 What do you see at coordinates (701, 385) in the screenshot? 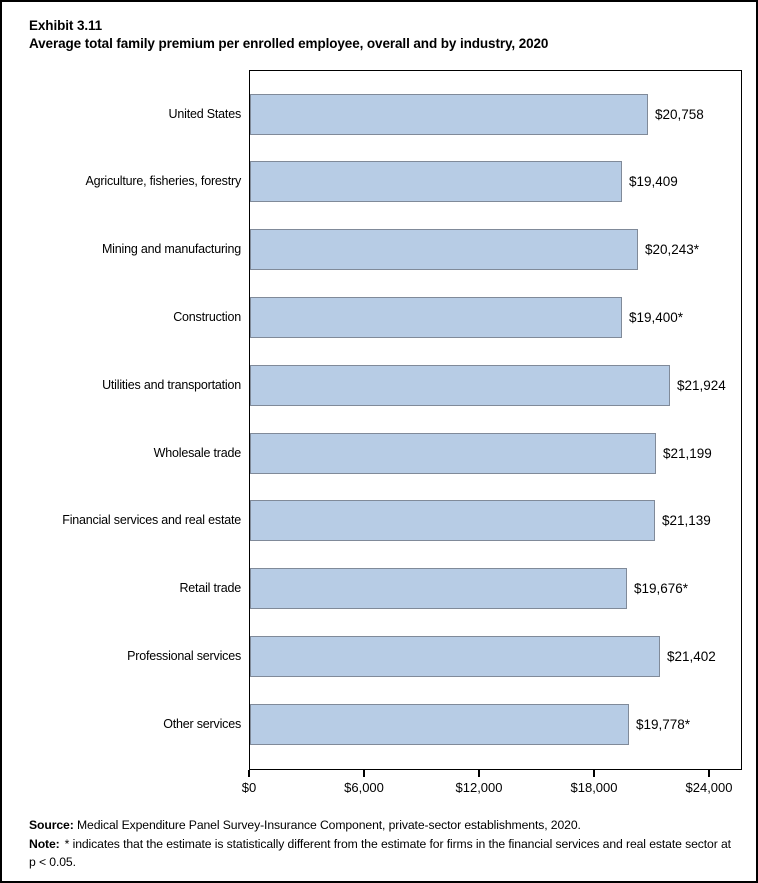
I see `value-label: $21,924` at bounding box center [701, 385].